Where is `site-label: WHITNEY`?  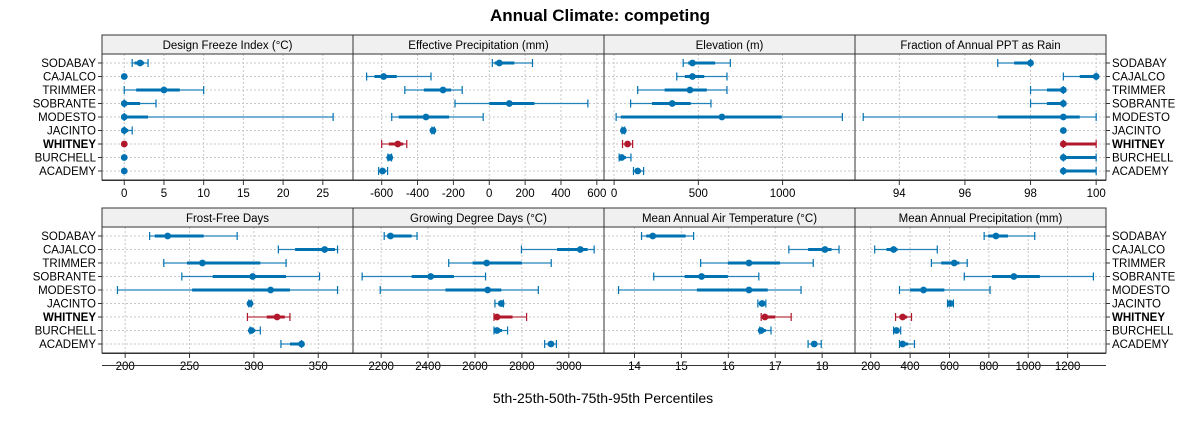
site-label: WHITNEY is located at coordinates (69, 145).